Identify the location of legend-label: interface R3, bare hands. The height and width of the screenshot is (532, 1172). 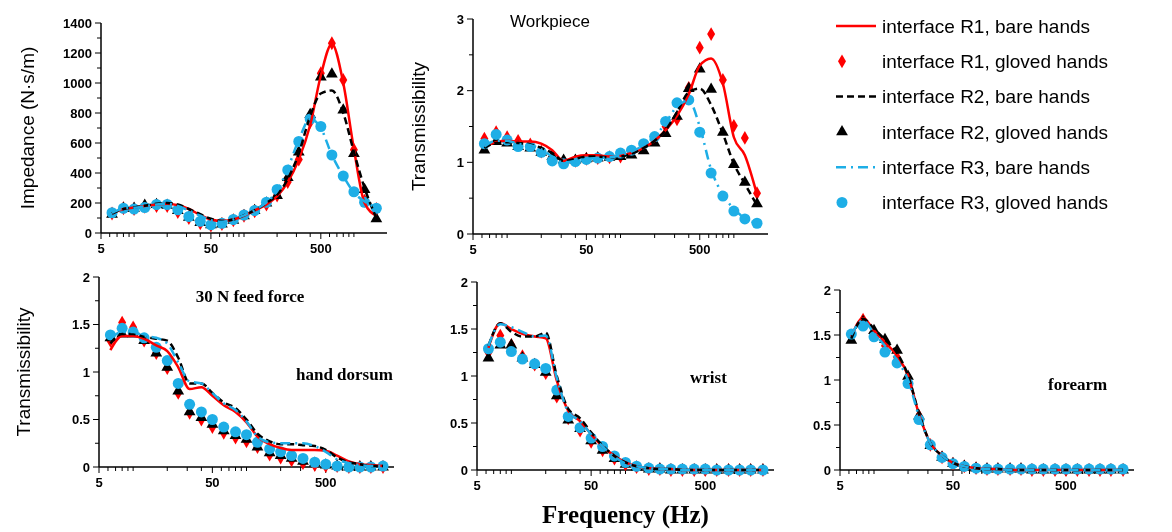
(986, 167).